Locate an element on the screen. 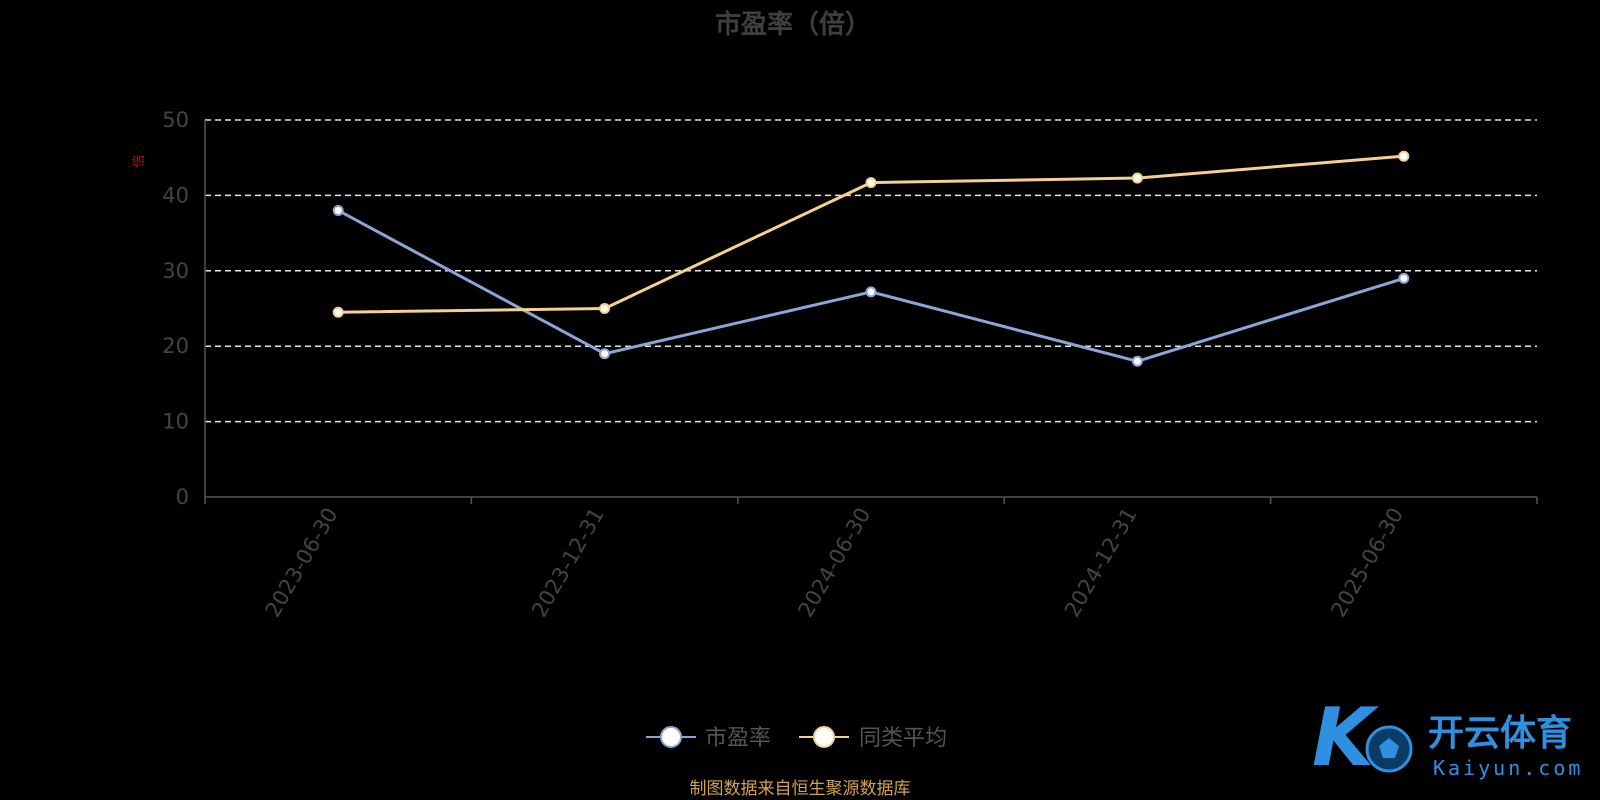  y-tick-labels: 0 10 20 30 40 50 is located at coordinates (175, 308).